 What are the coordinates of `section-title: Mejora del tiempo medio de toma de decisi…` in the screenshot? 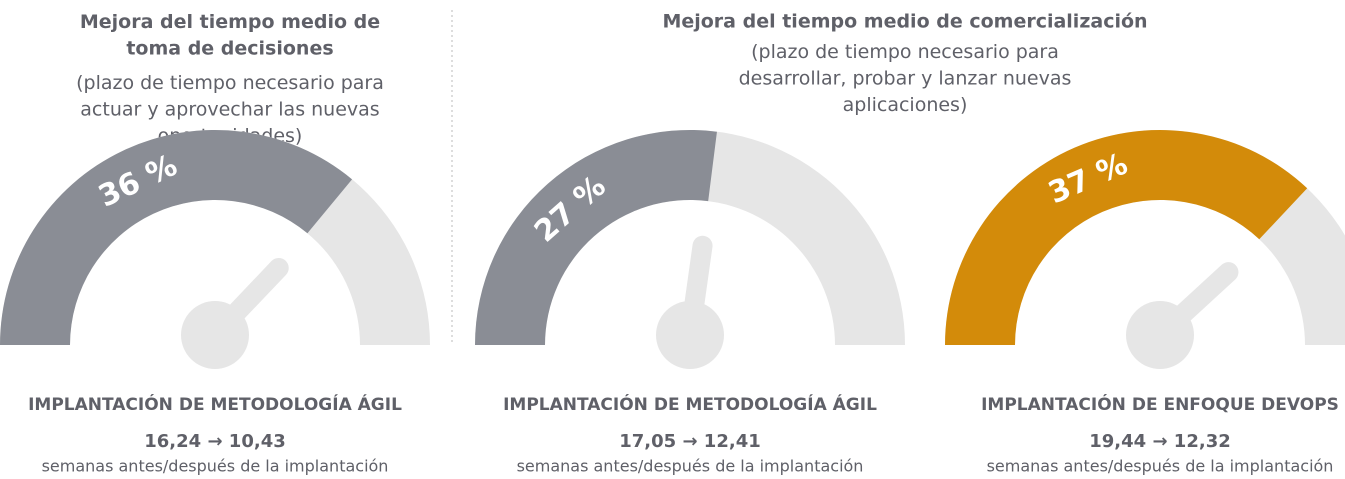 It's located at (230, 35).